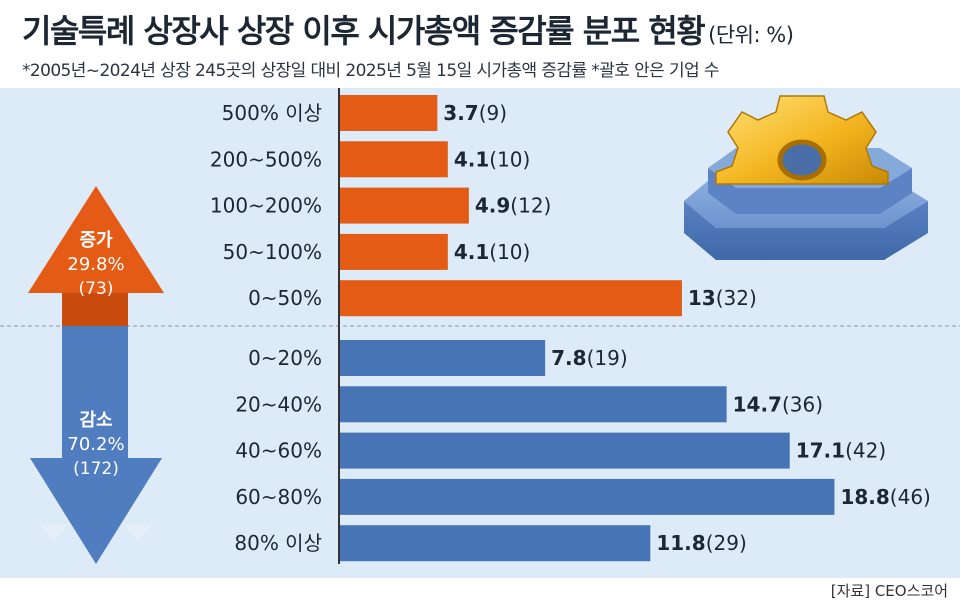 Image resolution: width=960 pixels, height=603 pixels. I want to click on category-label: 50~100%, so click(272, 252).